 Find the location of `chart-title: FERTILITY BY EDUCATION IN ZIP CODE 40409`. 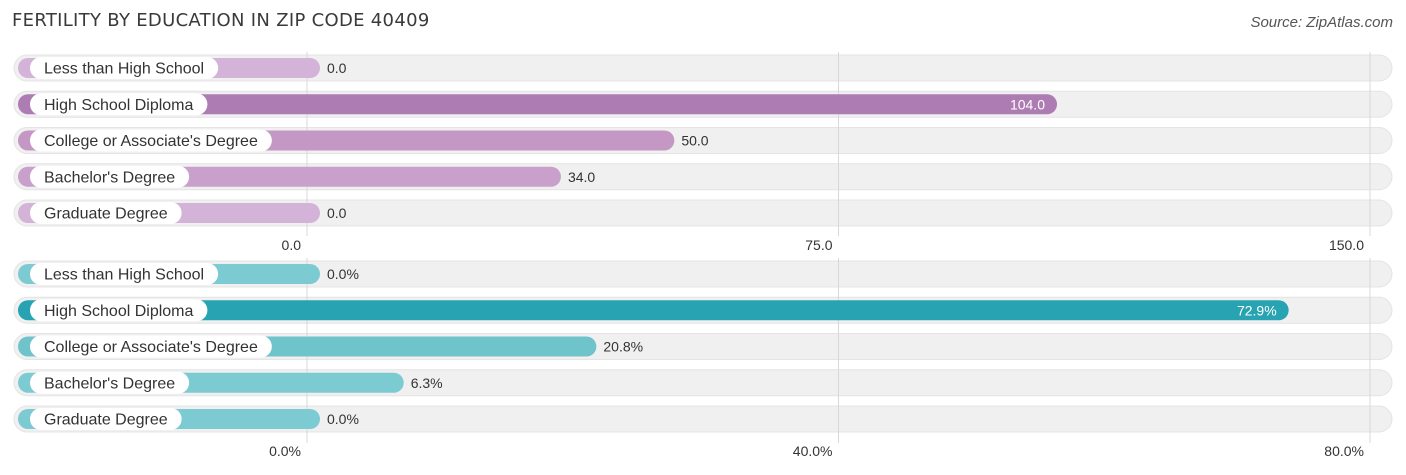

chart-title: FERTILITY BY EDUCATION IN ZIP CODE 40409 is located at coordinates (221, 20).